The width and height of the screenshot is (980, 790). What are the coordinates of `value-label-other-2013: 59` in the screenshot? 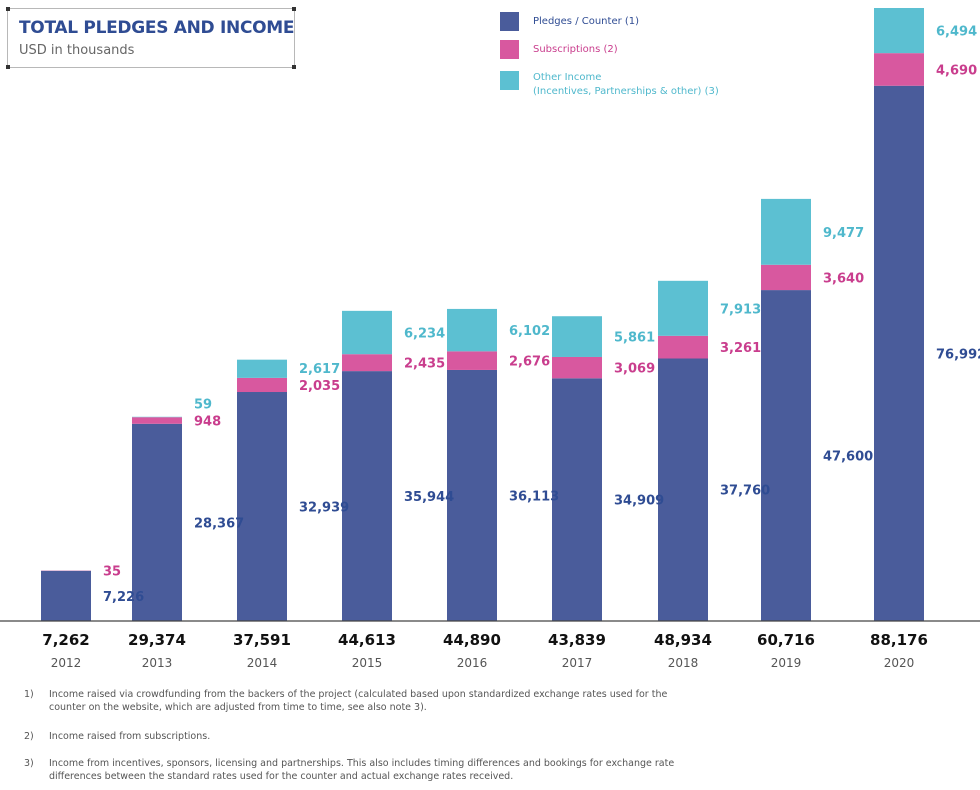 It's located at (203, 404).